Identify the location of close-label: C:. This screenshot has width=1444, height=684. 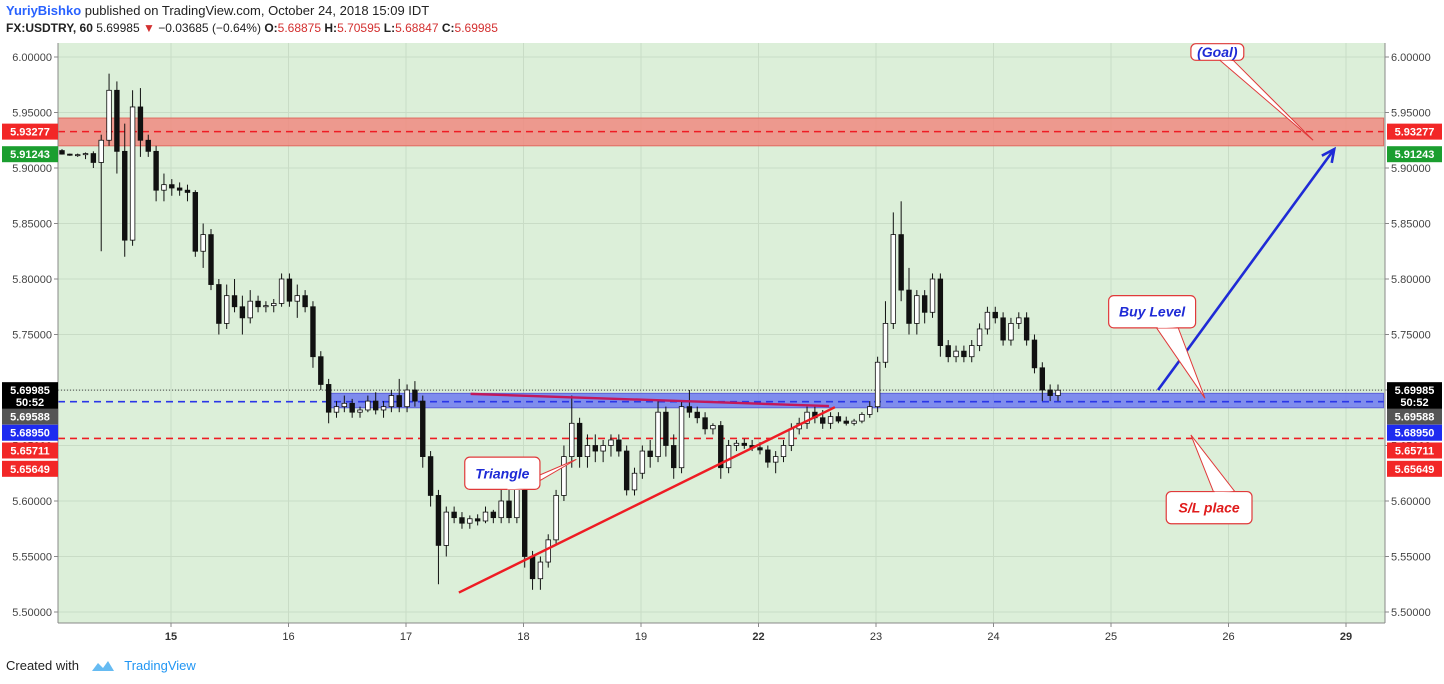
(448, 28).